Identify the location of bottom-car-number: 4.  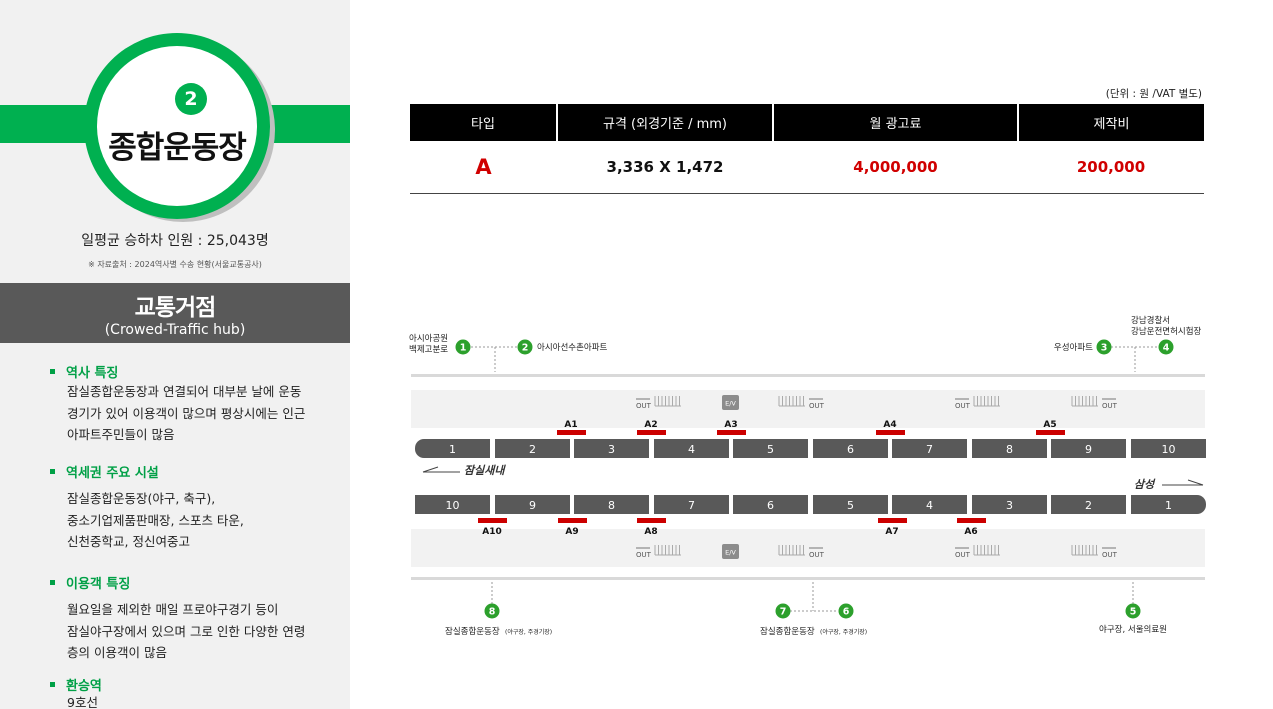
(929, 505).